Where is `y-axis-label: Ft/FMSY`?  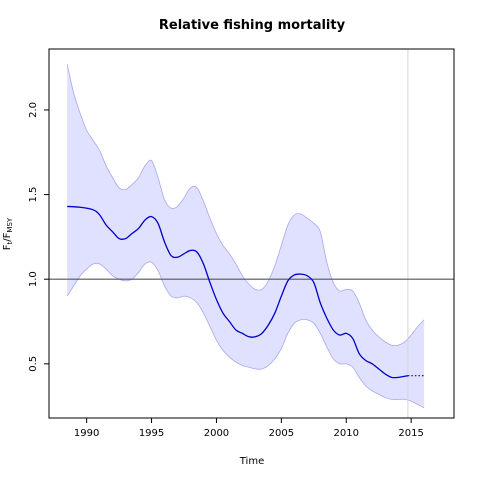 y-axis-label: Ft/FMSY is located at coordinates (8, 233).